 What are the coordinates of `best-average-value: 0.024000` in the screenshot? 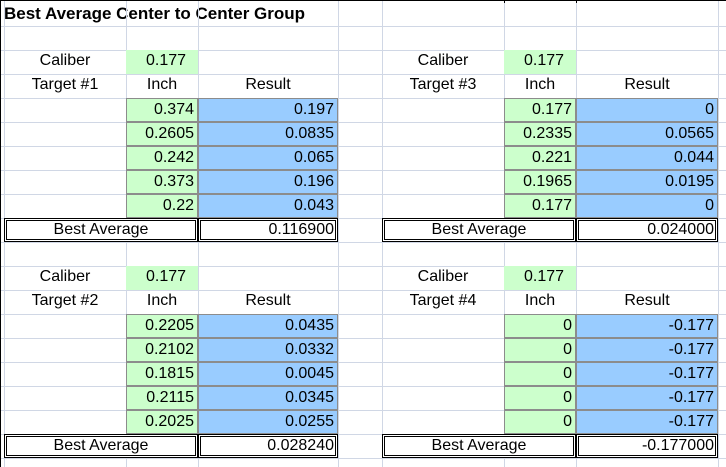 It's located at (647, 230).